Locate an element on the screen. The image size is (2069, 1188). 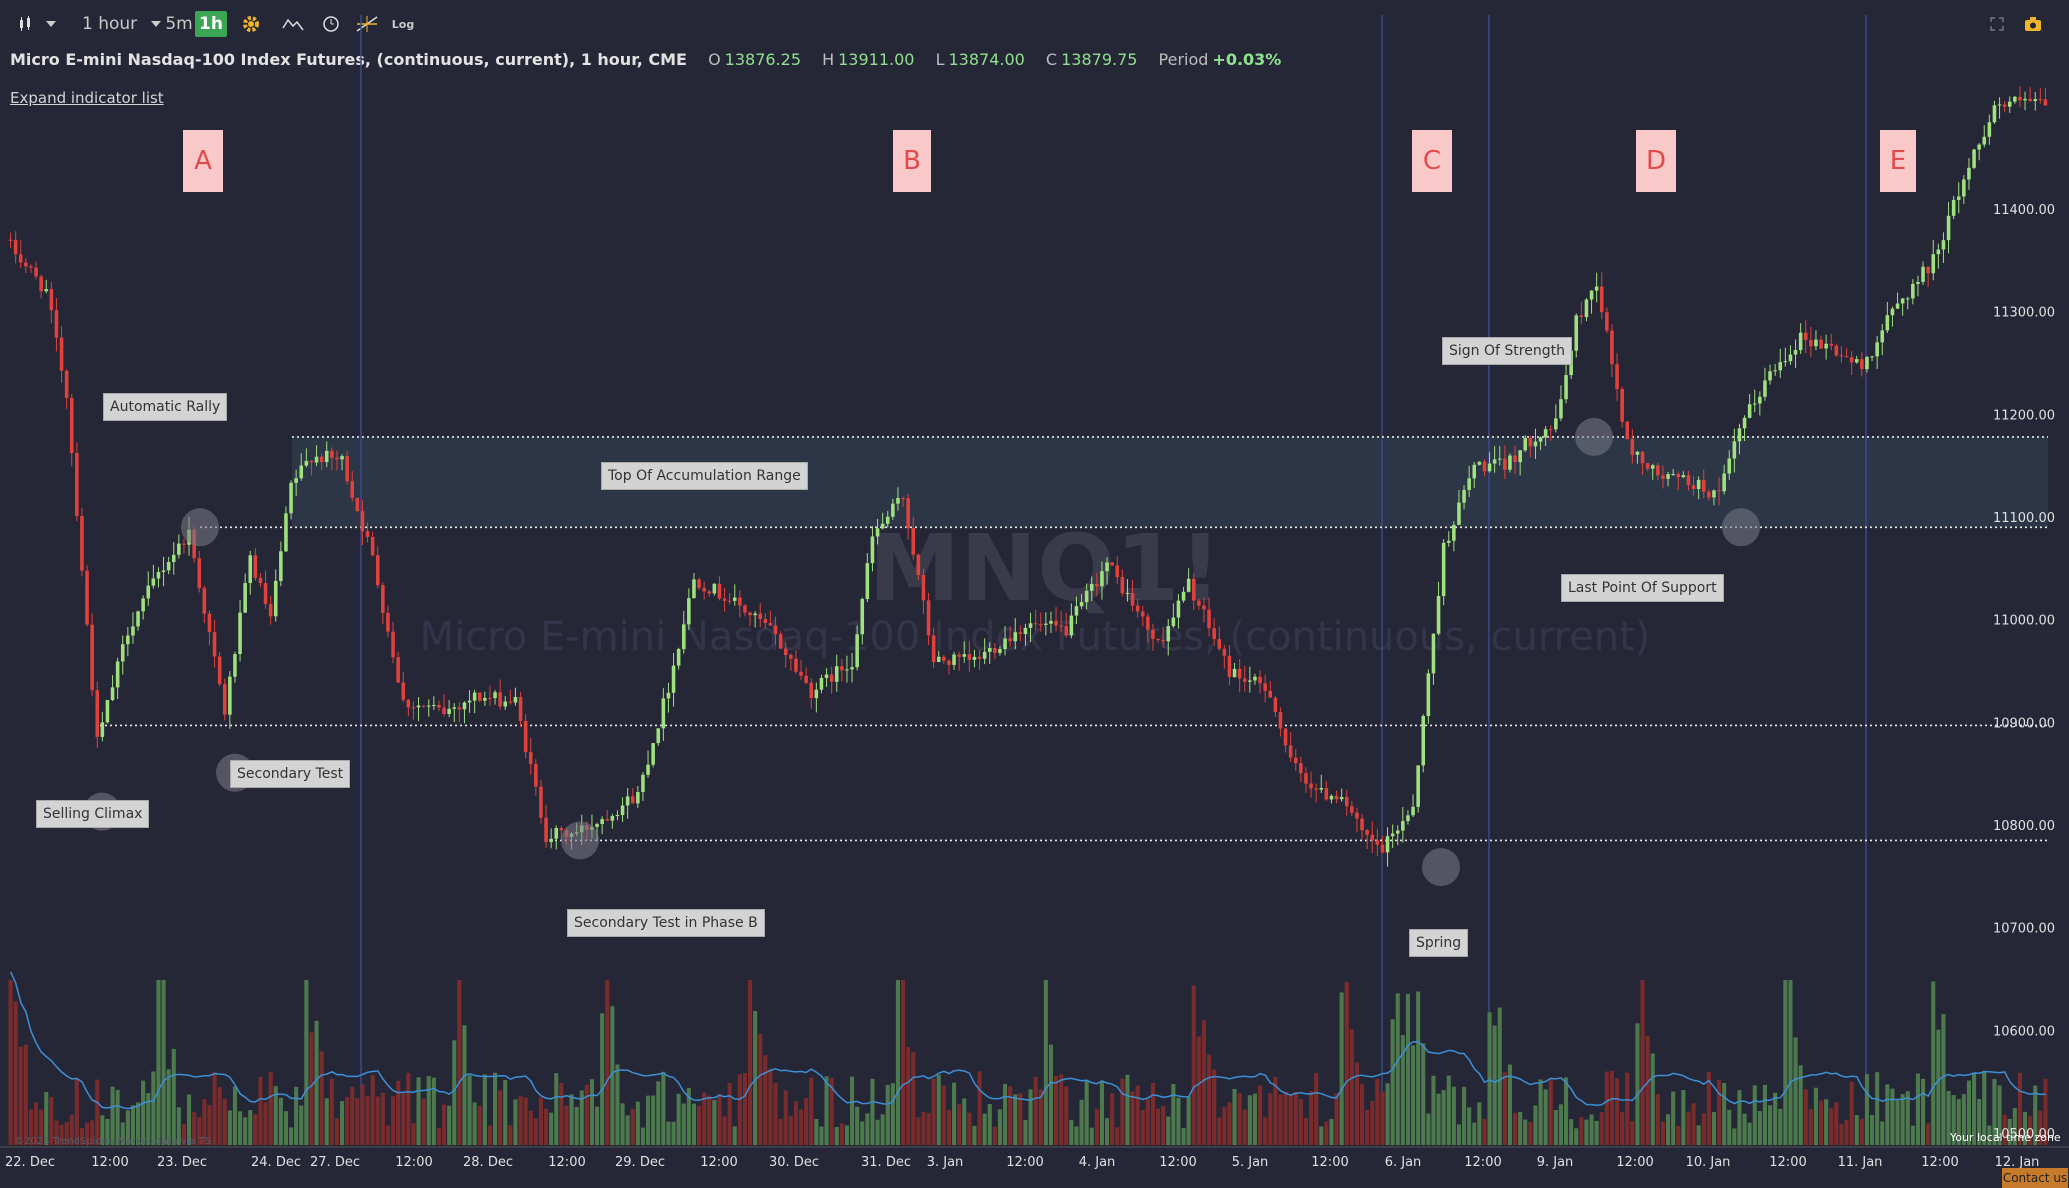
volume-ma-line is located at coordinates (1027, 1040).